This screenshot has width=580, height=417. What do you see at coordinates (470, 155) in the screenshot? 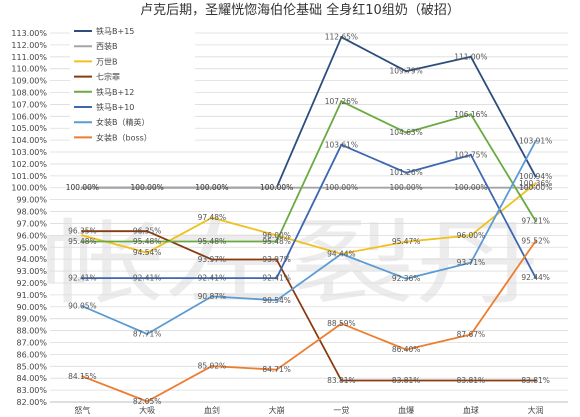
I see `data-label: 102.75%` at bounding box center [470, 155].